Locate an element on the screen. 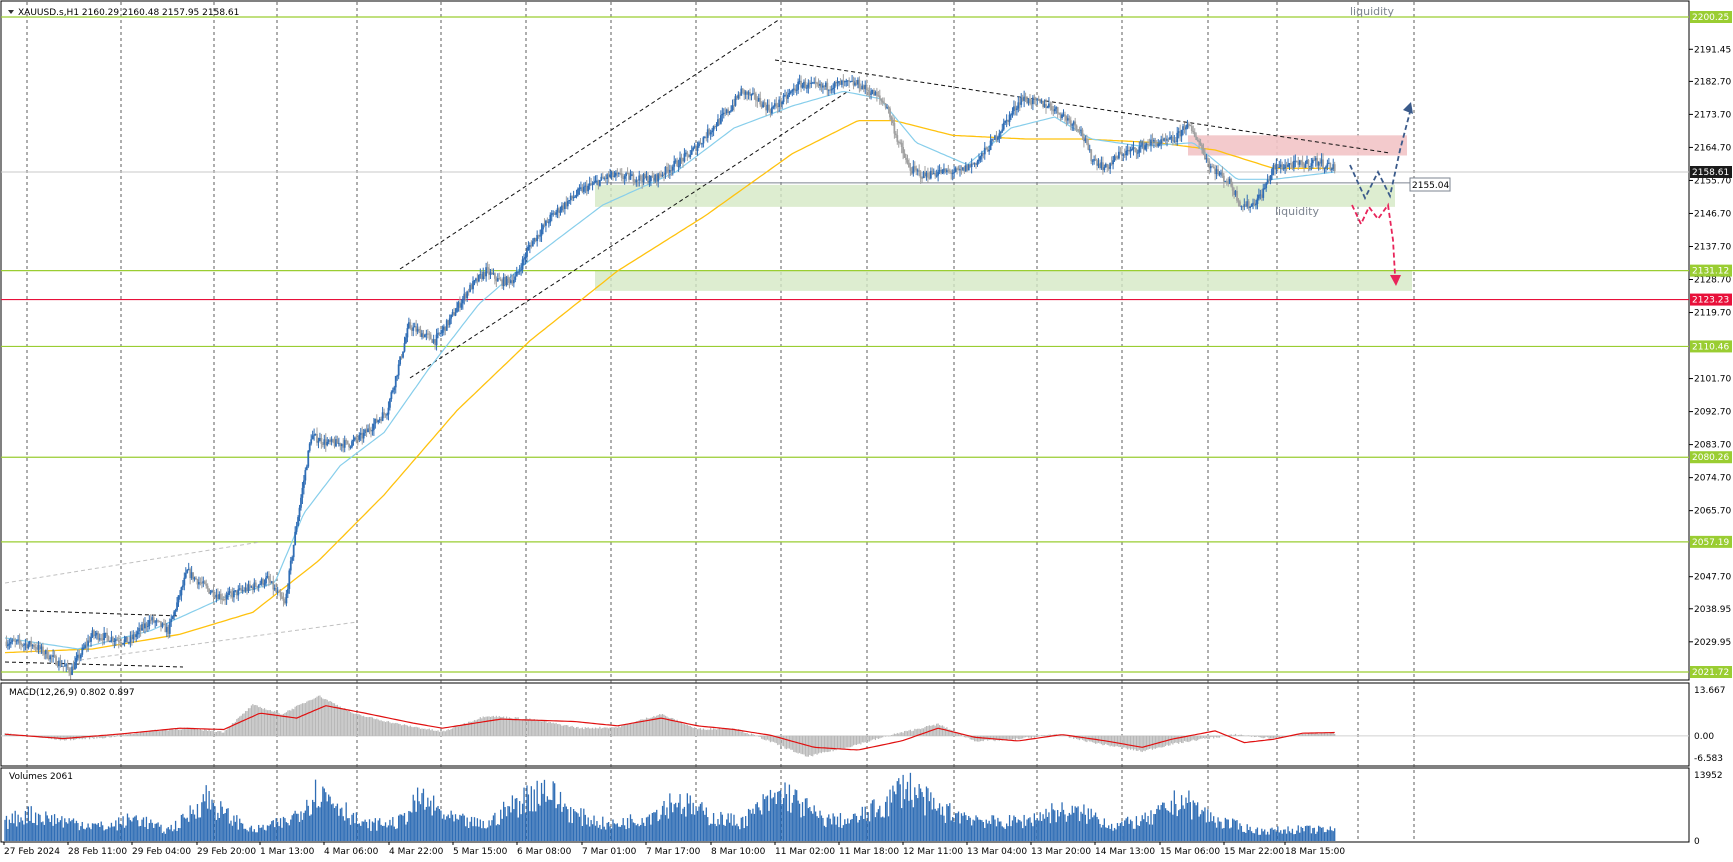 The height and width of the screenshot is (862, 1733). red-level-tag-text: 2123.23 is located at coordinates (1710, 301).